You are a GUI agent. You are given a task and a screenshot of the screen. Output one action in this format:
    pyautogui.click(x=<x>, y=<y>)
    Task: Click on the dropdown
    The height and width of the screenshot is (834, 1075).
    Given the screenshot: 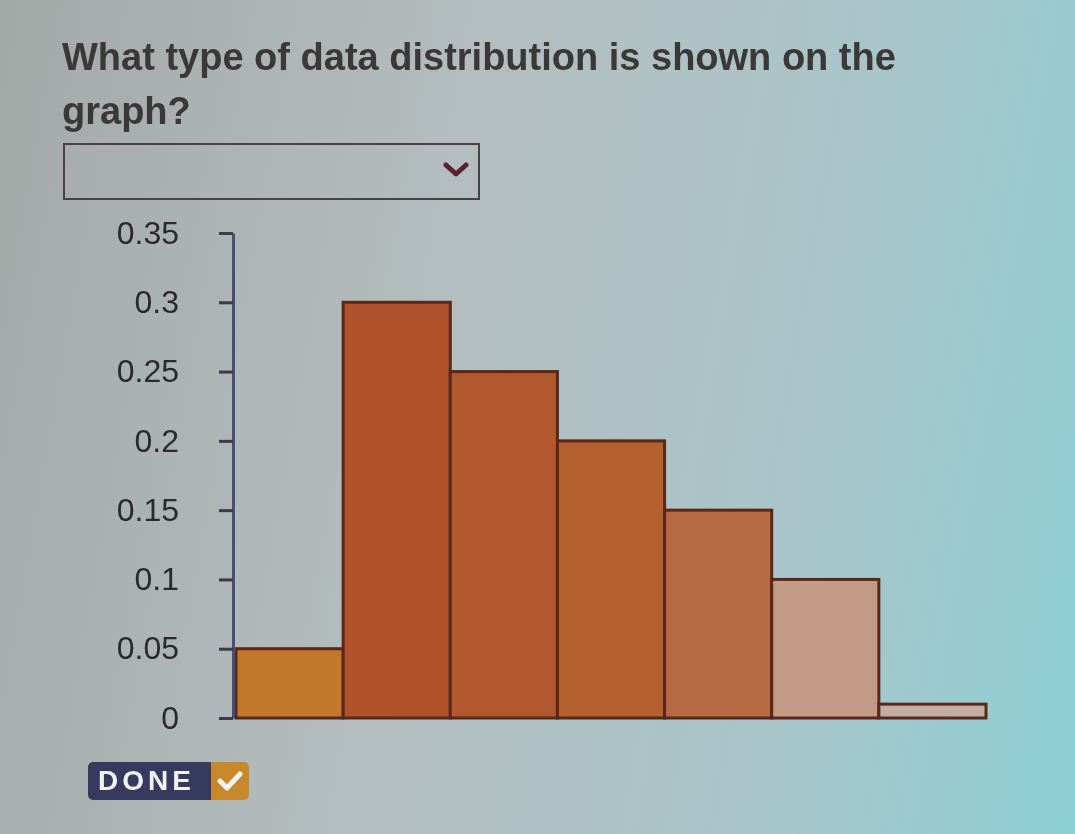 What is the action you would take?
    pyautogui.click(x=271, y=171)
    